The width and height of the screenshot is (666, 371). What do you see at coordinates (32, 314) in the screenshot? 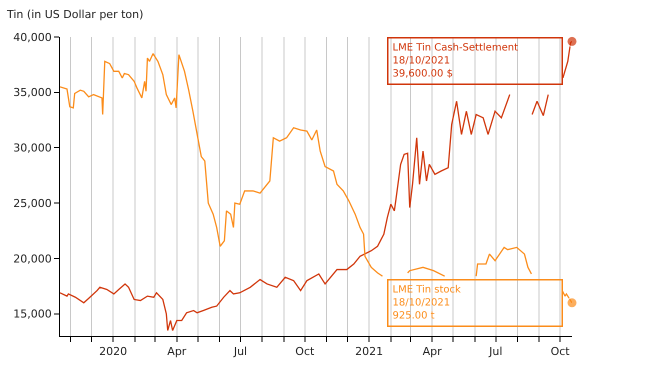
I see `y-tick-label: 15,000` at bounding box center [32, 314].